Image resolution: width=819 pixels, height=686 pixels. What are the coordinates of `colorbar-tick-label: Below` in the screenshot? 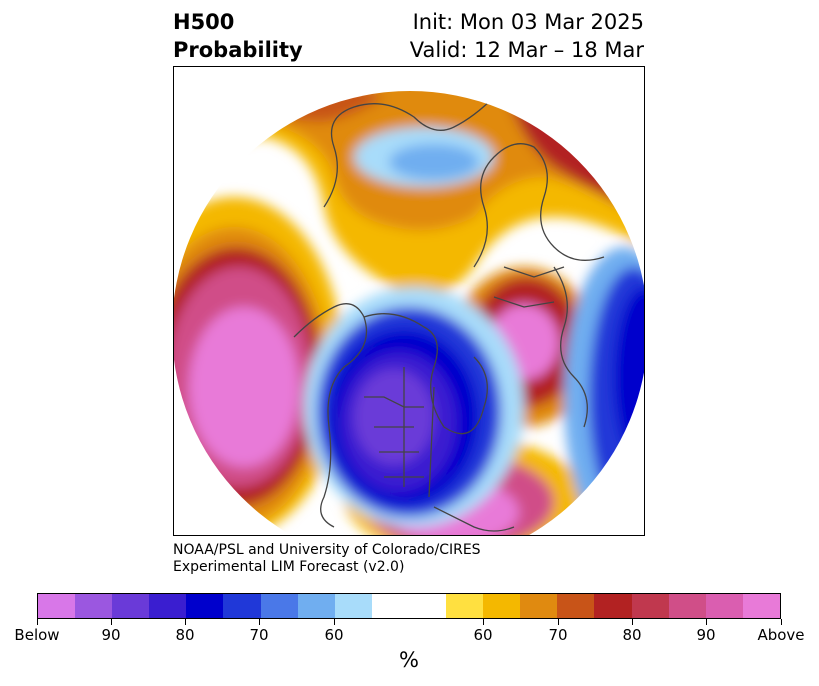 It's located at (37, 635).